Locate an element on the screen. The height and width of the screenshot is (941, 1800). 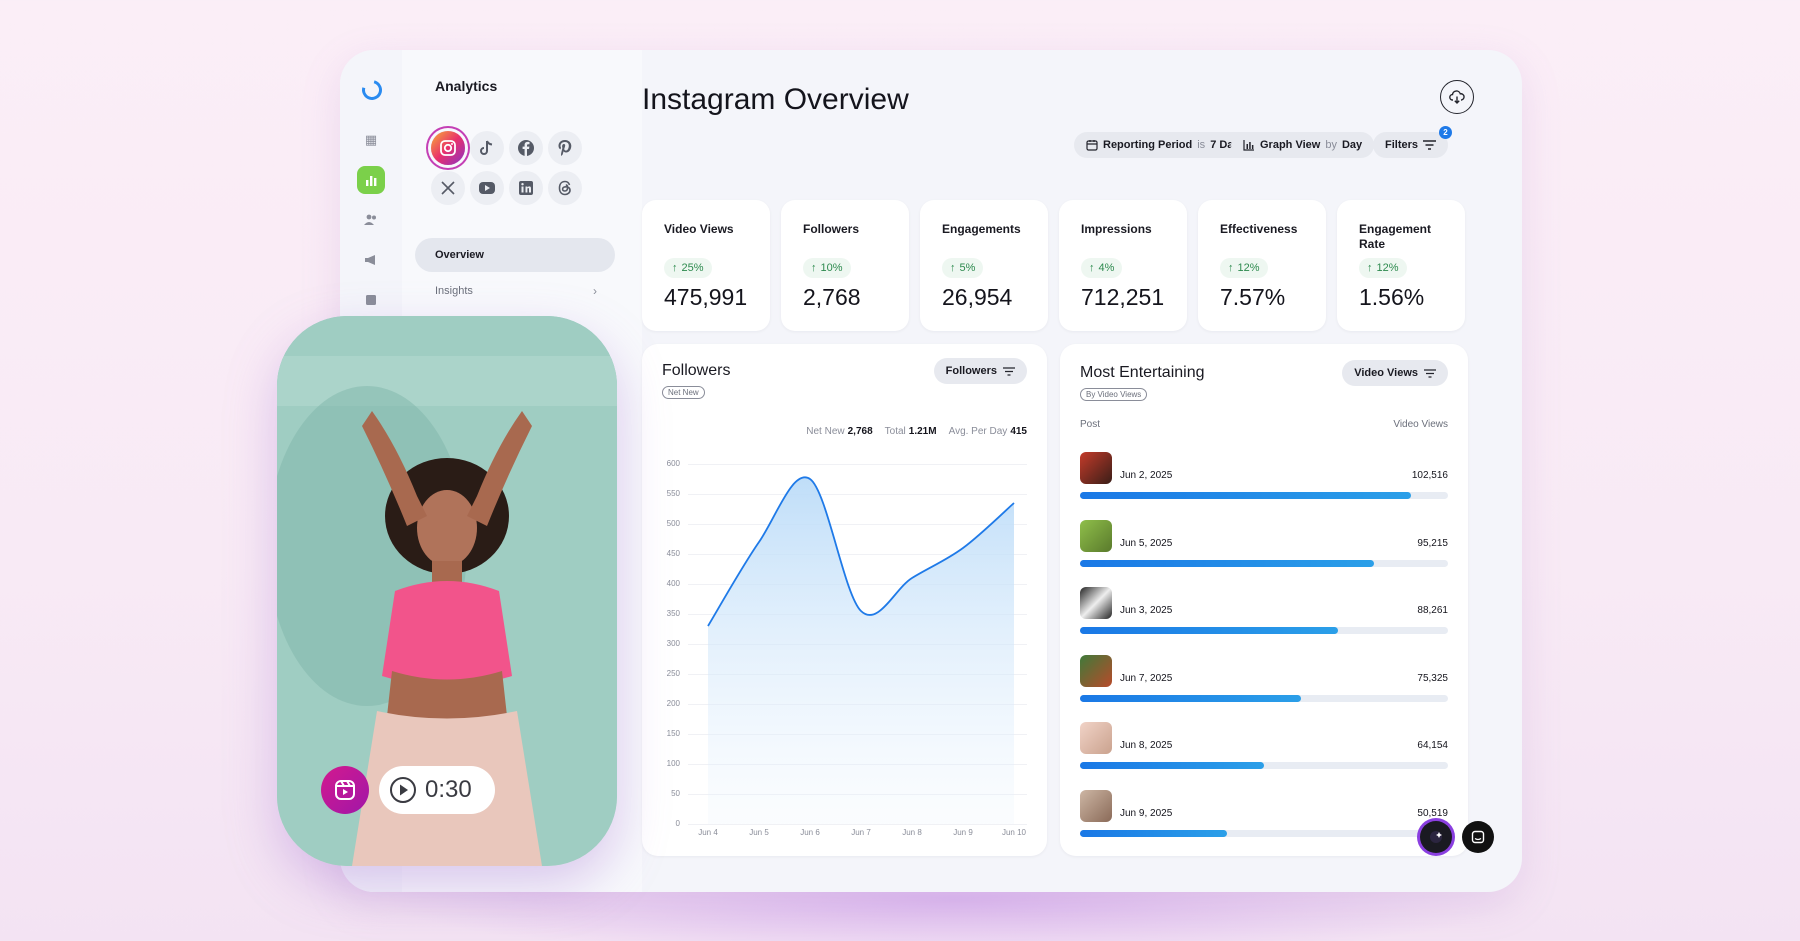
kpi-card-video-views: Video Views ↑ 25% 475,991 is located at coordinates (706, 265).